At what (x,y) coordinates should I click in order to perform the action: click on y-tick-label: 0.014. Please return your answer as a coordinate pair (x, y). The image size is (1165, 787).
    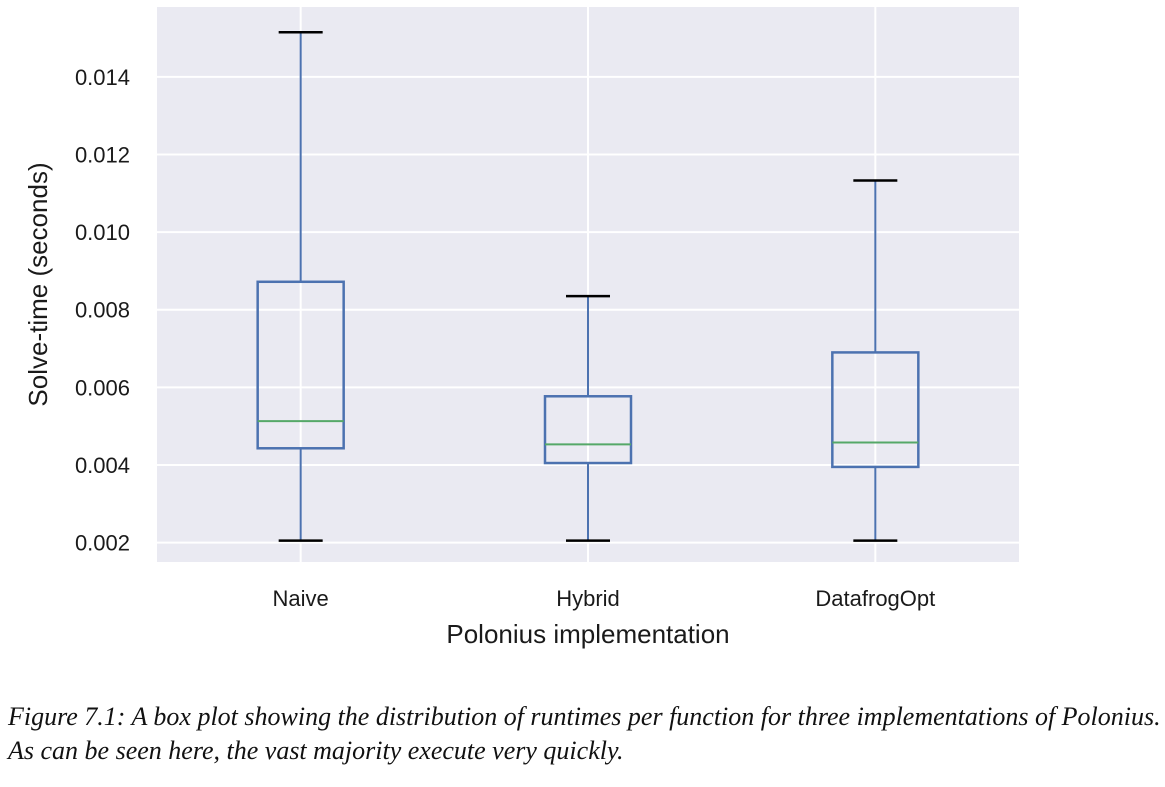
    Looking at the image, I should click on (102, 77).